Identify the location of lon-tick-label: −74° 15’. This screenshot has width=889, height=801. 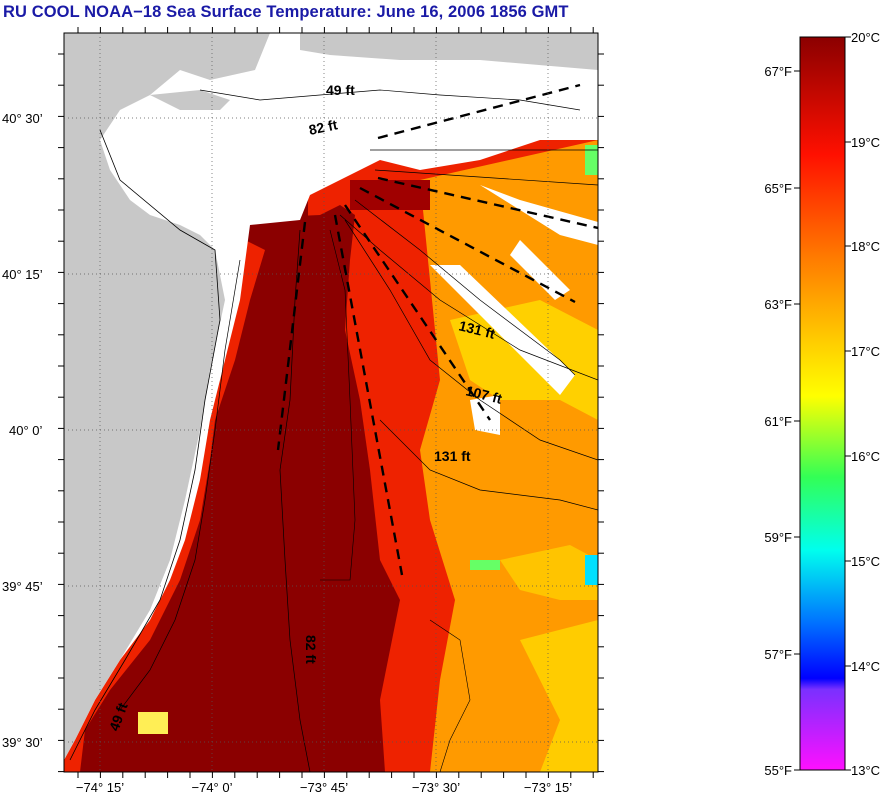
(100, 787).